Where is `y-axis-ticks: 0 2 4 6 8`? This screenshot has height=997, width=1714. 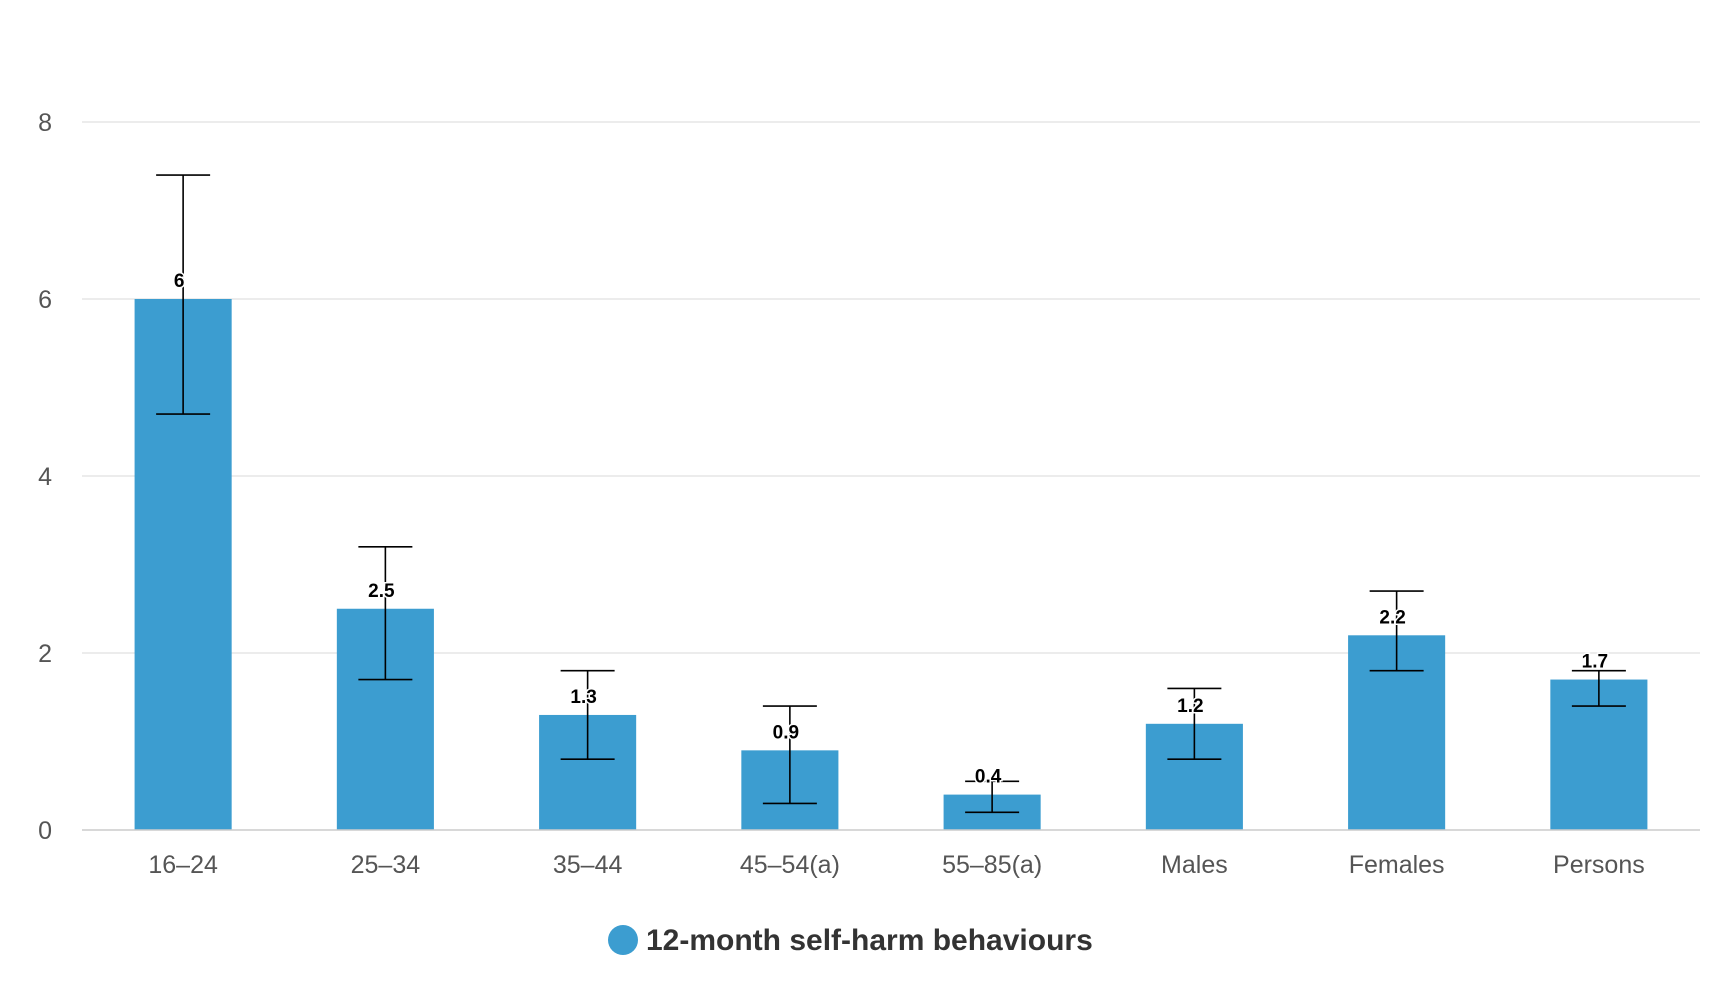
y-axis-ticks: 0 2 4 6 8 is located at coordinates (45, 477).